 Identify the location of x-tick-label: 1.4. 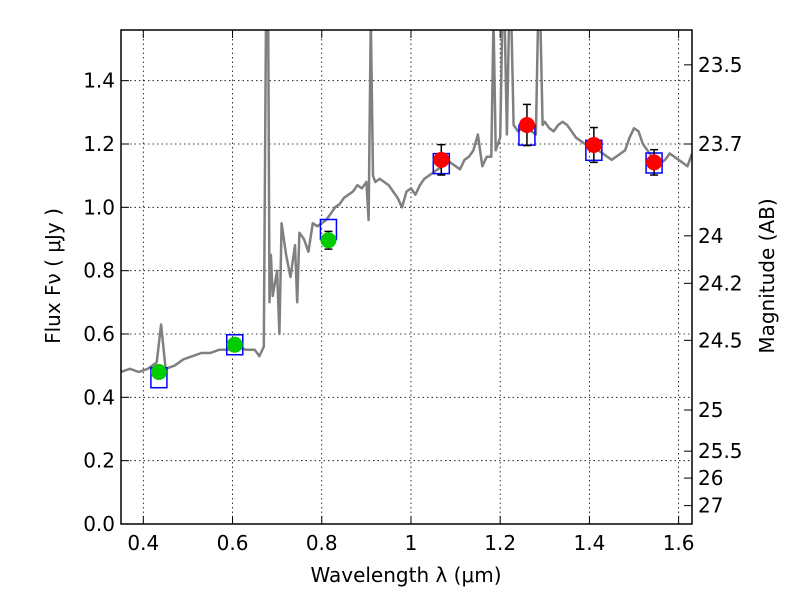
(589, 543).